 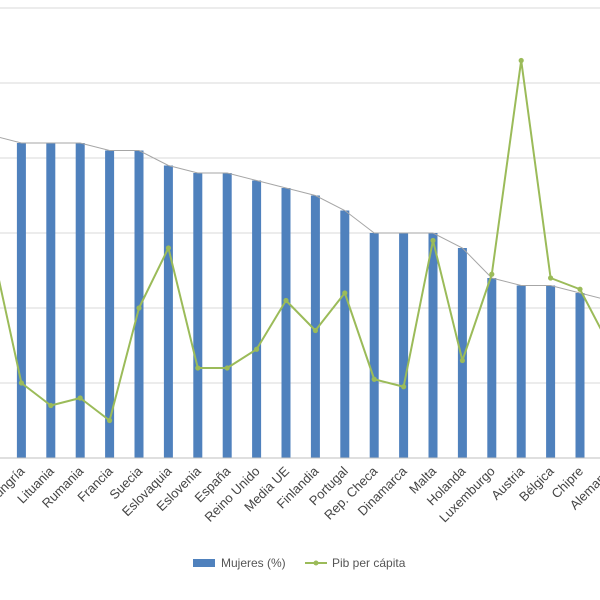 I want to click on legend-label-bars: Mujeres (%), so click(x=253, y=563).